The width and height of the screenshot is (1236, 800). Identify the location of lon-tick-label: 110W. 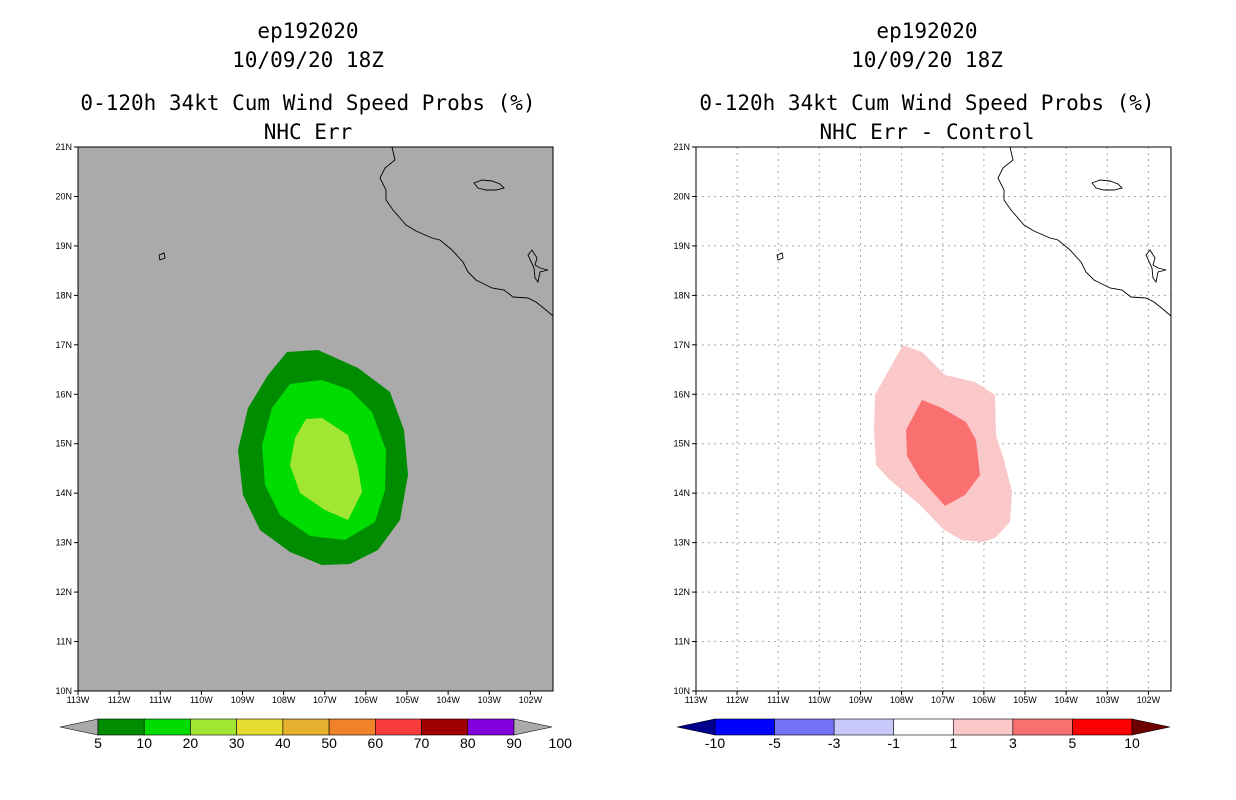
(201, 700).